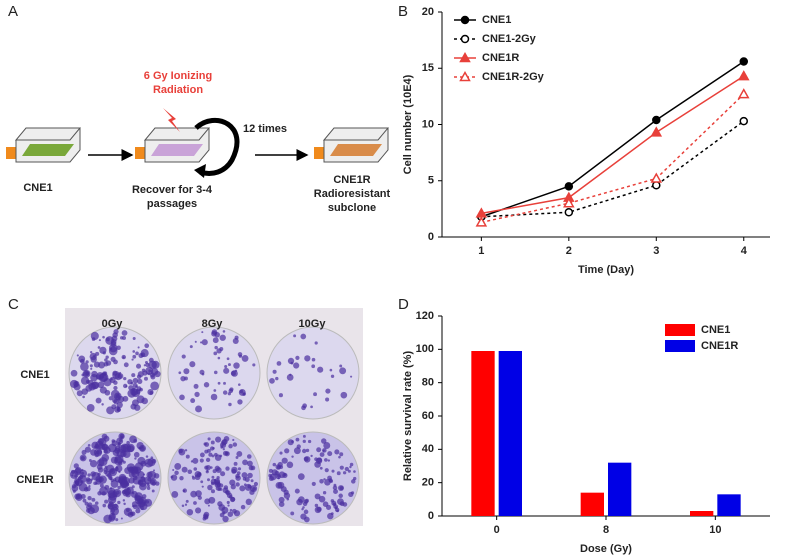 The image size is (794, 557). What do you see at coordinates (351, 180) in the screenshot?
I see `diagram-label: CNE1R` at bounding box center [351, 180].